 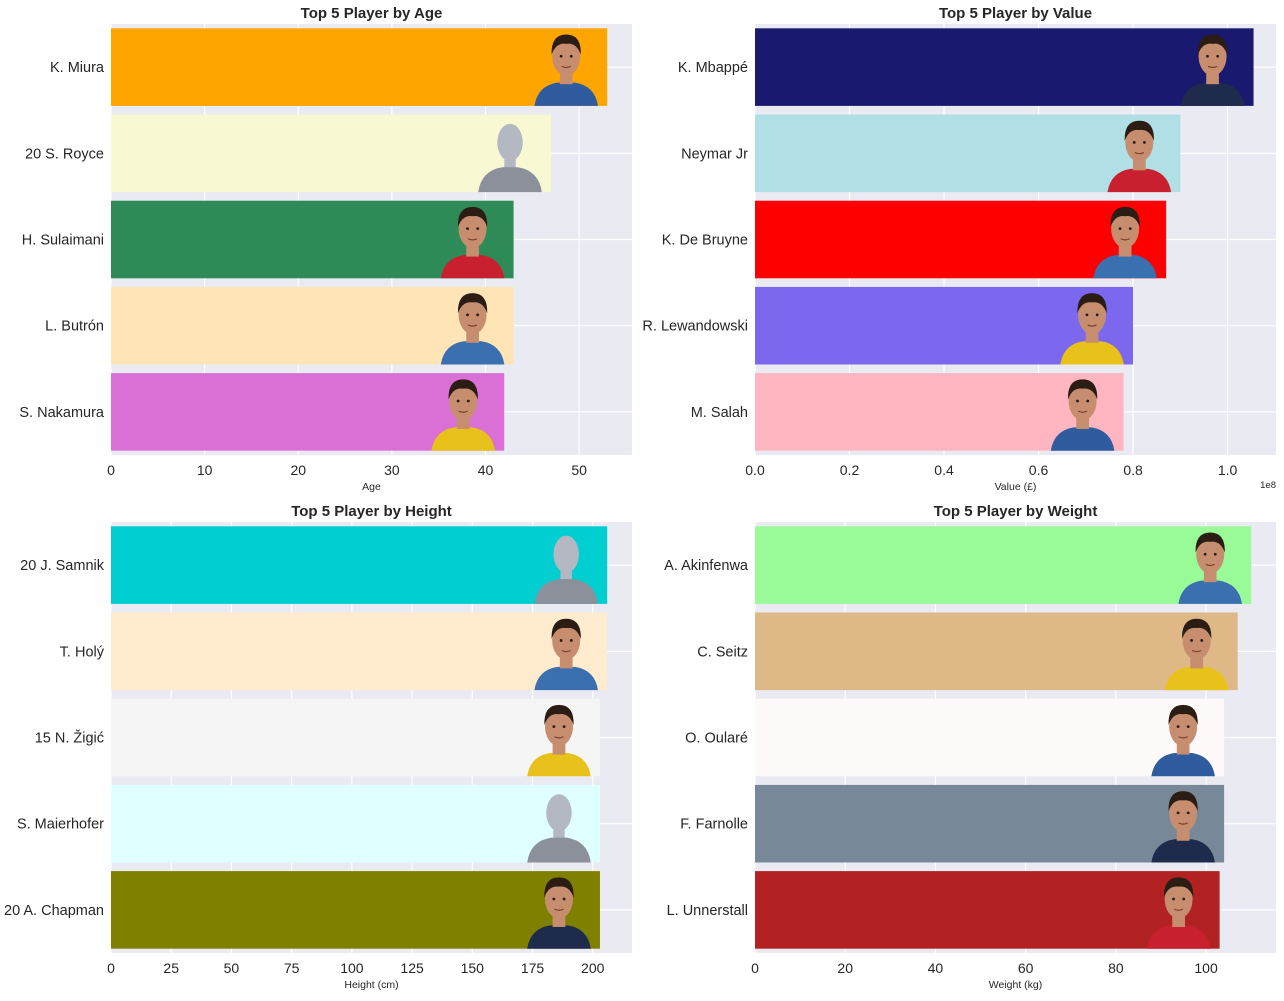 I want to click on x-tick-label: 125, so click(x=412, y=968).